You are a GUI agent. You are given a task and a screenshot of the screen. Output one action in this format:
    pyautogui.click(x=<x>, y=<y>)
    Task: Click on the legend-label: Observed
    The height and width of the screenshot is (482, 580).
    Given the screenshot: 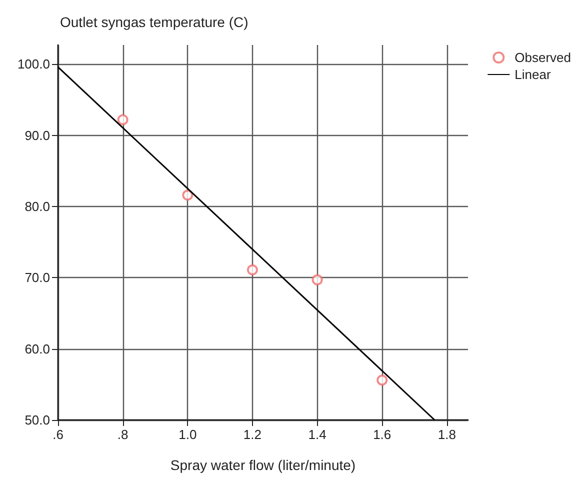 What is the action you would take?
    pyautogui.click(x=543, y=57)
    